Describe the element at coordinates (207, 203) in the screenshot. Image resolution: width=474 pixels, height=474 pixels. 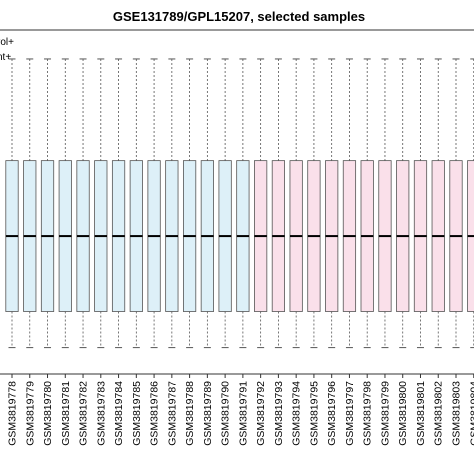
I see `box-GSM3819789` at that location.